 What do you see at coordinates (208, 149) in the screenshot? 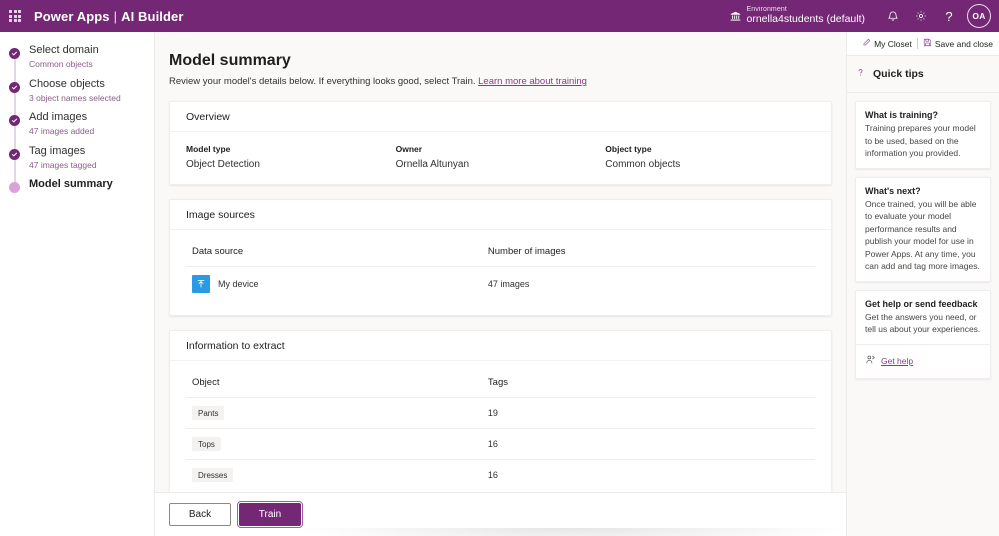
I see `field-label: Model type` at bounding box center [208, 149].